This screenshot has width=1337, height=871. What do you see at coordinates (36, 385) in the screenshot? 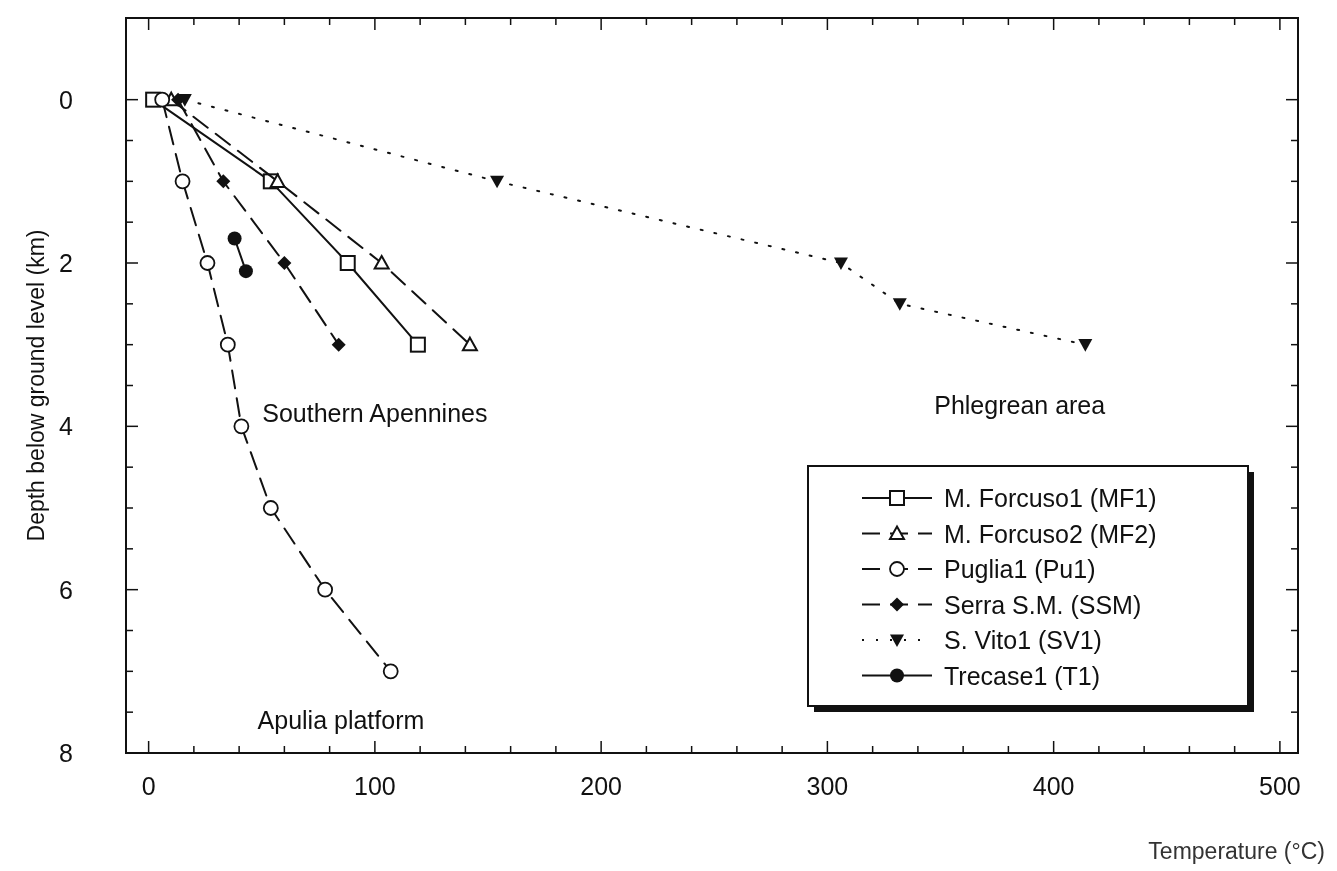
I see `y-axis-title: Depth below ground level (km)` at bounding box center [36, 385].